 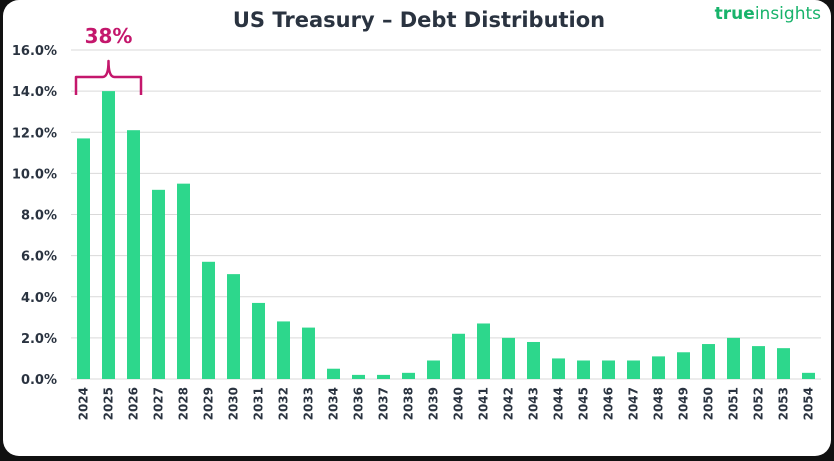 What do you see at coordinates (333, 373) in the screenshot?
I see `bar-2034` at bounding box center [333, 373].